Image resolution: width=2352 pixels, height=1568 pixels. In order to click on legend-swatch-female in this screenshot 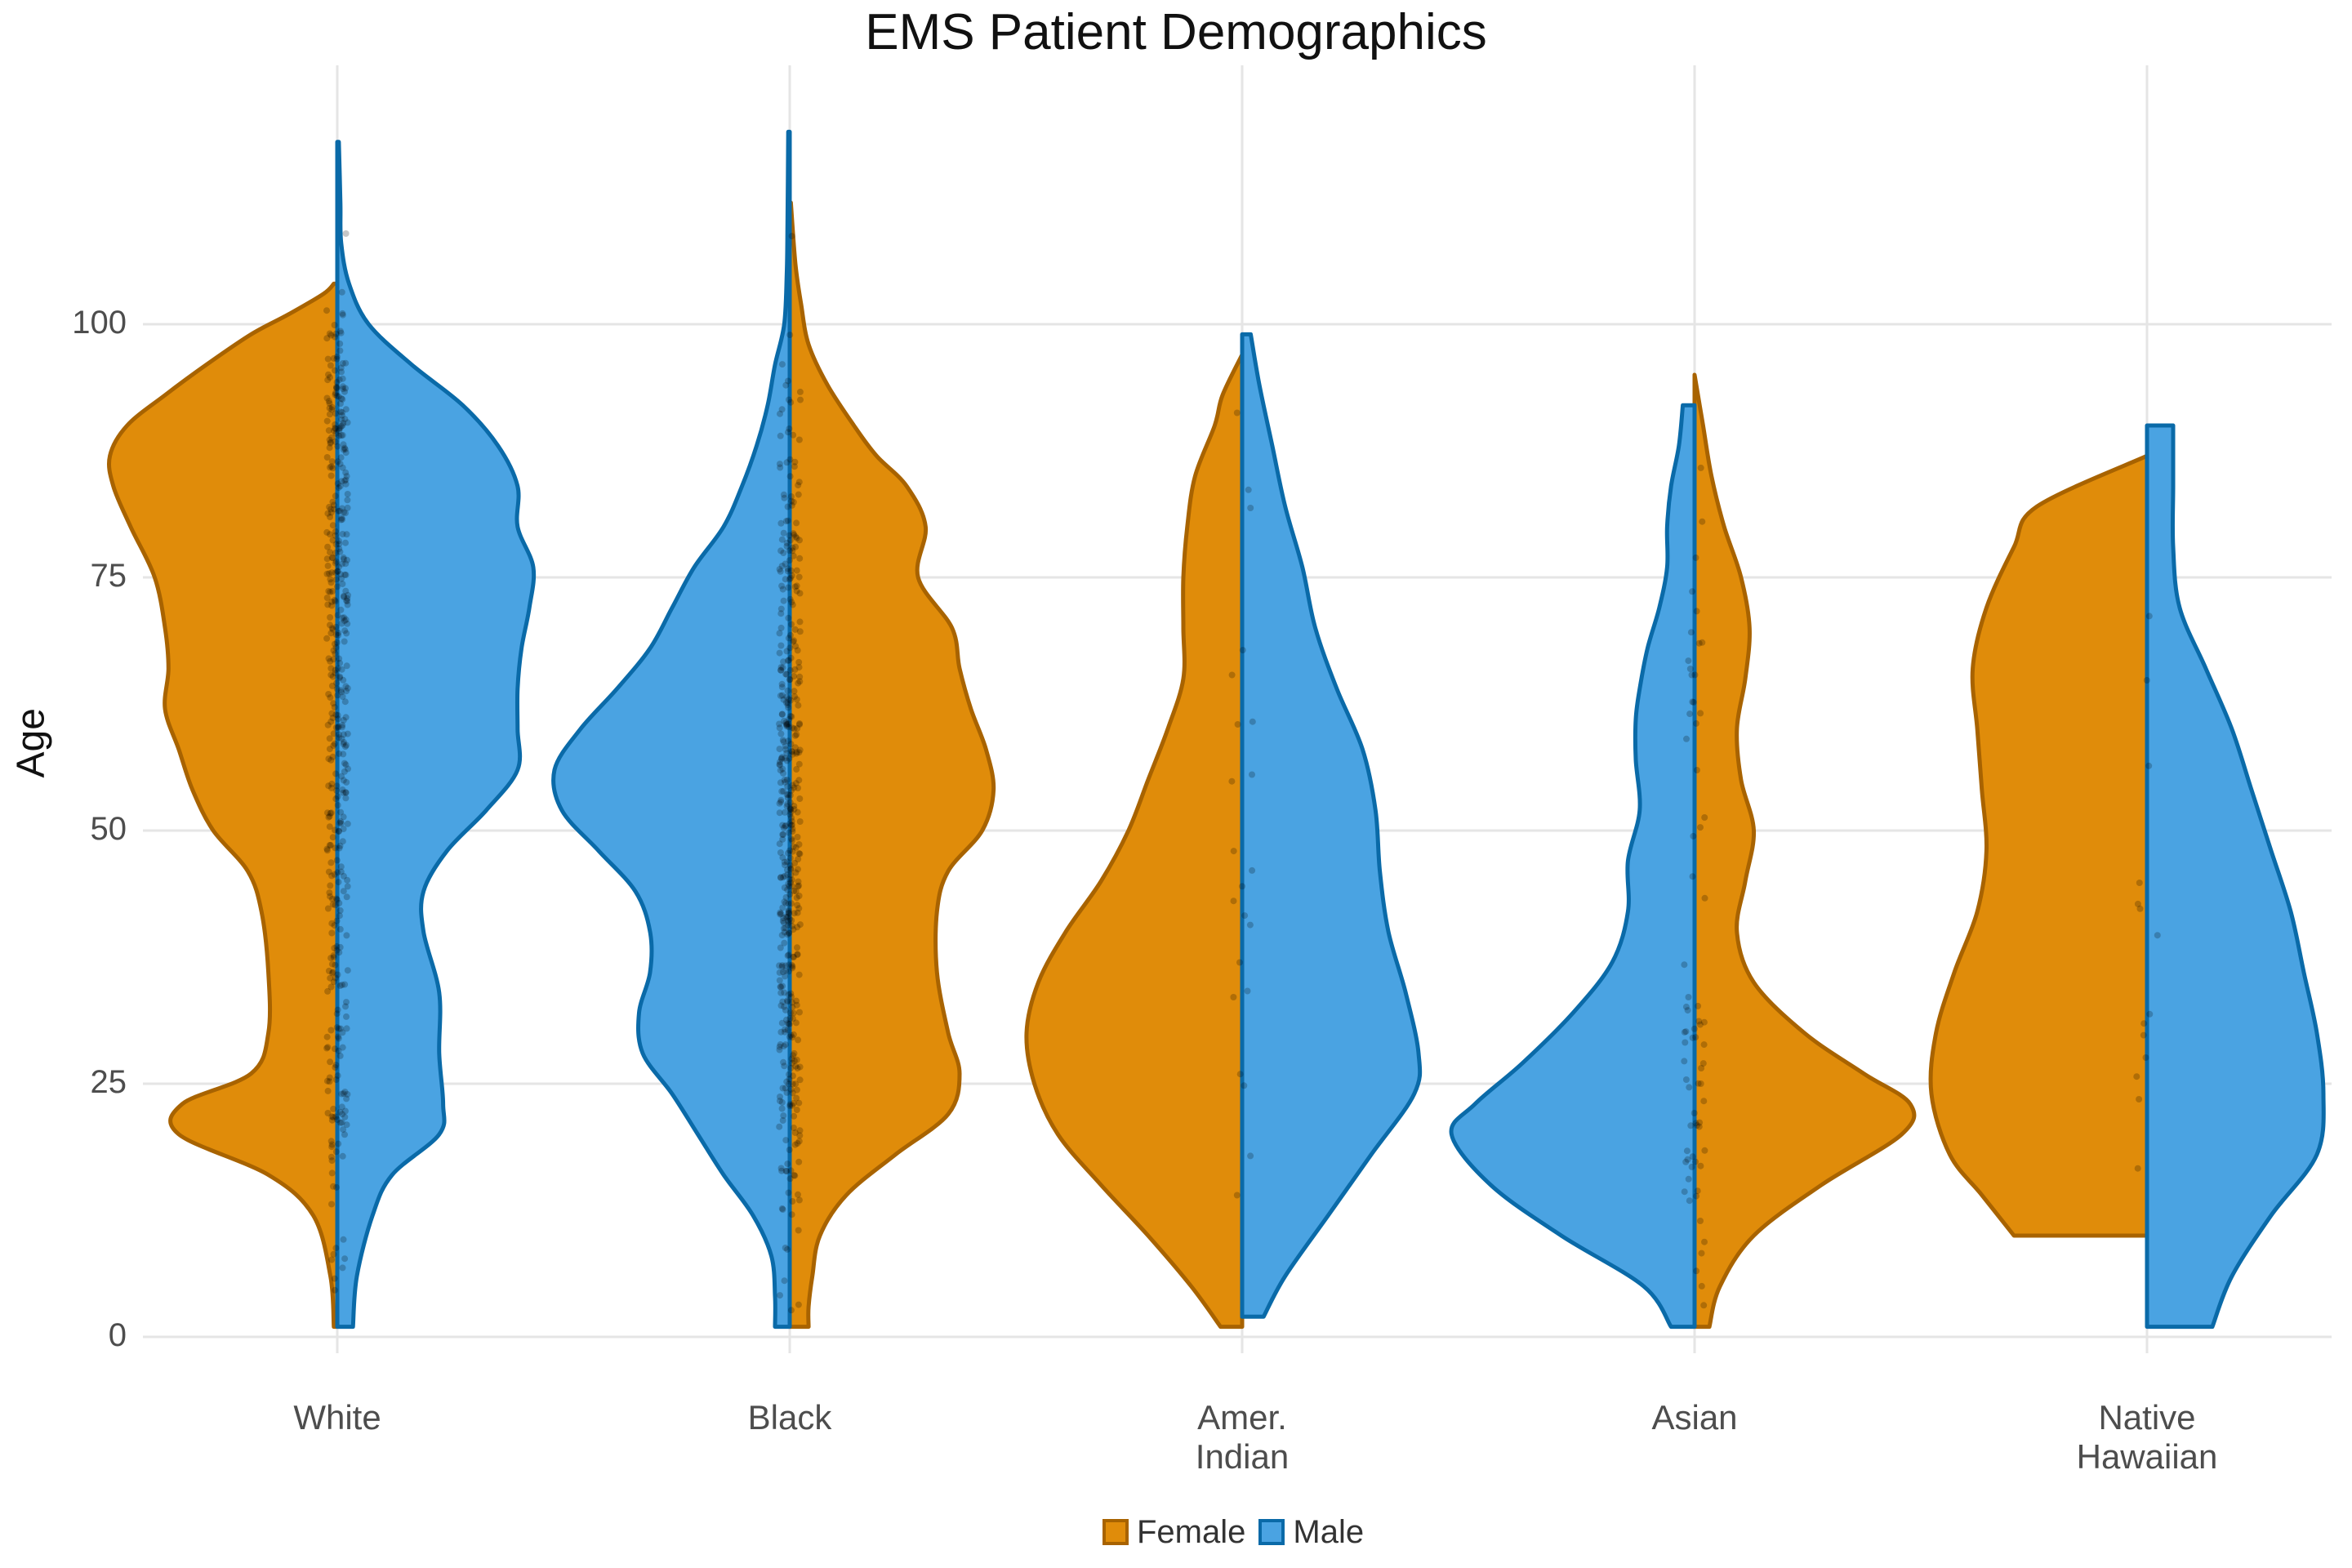, I will do `click(1115, 1532)`.